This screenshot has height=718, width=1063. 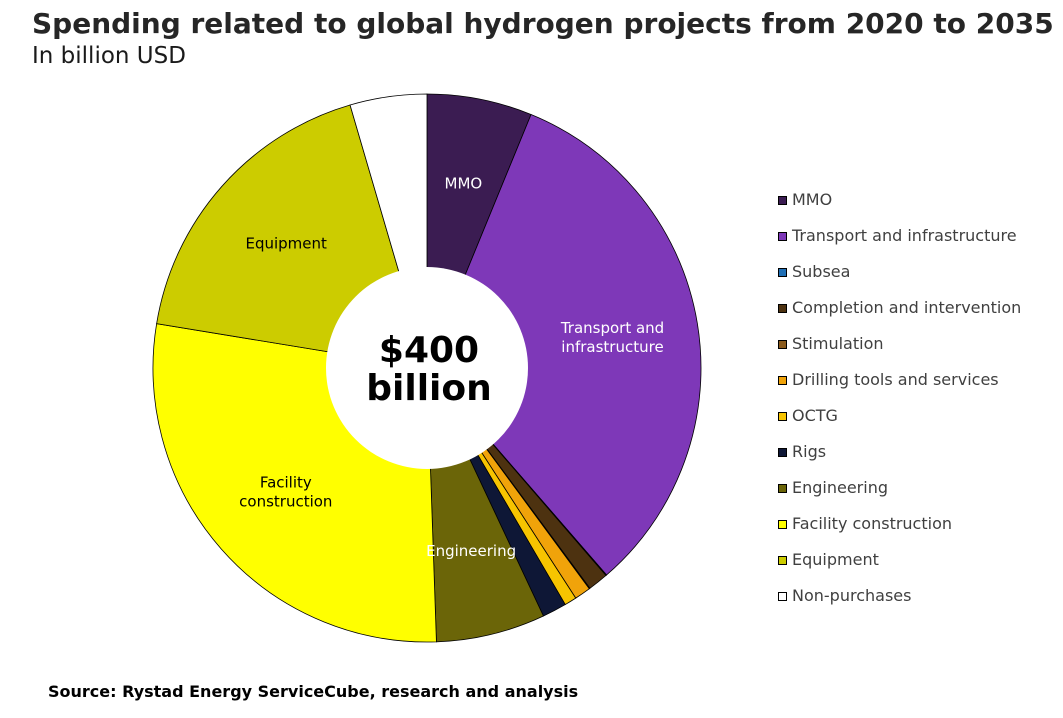 I want to click on slice-label-mmo: MMO, so click(x=464, y=184).